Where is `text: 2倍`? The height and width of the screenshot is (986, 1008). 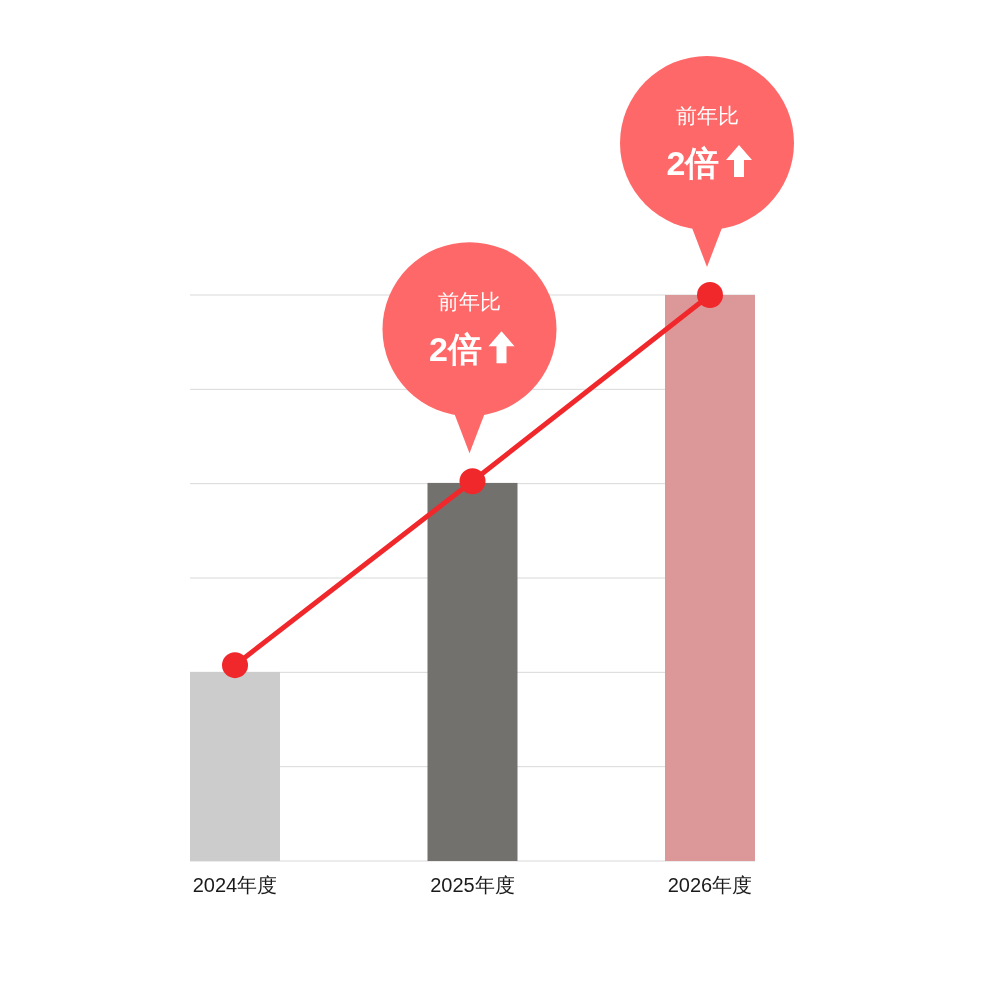 text: 2倍 is located at coordinates (693, 163).